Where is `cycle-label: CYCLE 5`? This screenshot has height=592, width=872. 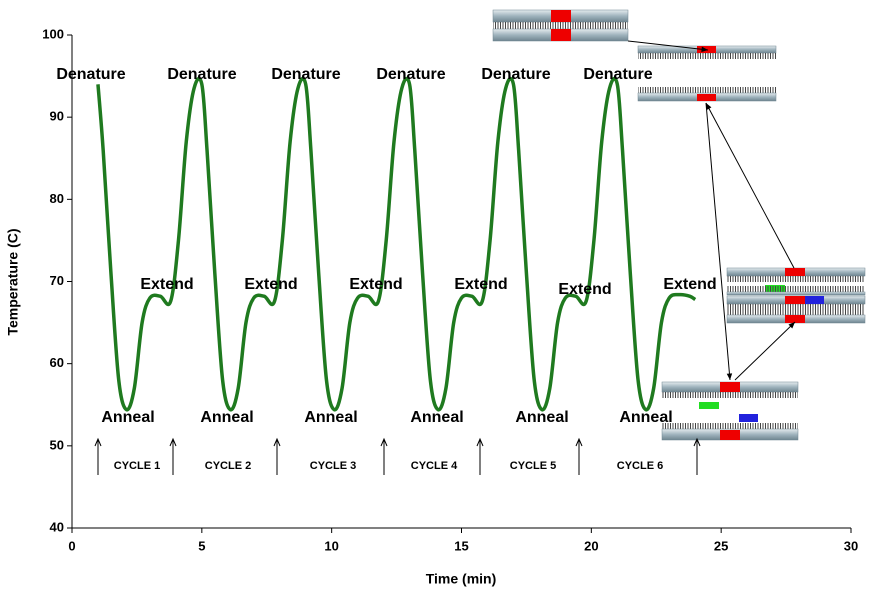 cycle-label: CYCLE 5 is located at coordinates (533, 466).